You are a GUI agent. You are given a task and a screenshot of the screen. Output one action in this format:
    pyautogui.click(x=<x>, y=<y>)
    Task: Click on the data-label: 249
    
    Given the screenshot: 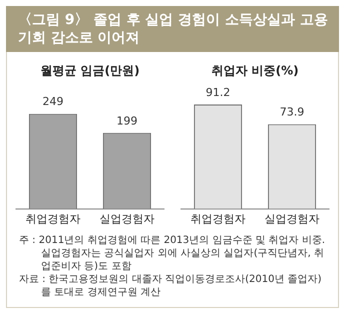 What is the action you would take?
    pyautogui.click(x=53, y=101)
    